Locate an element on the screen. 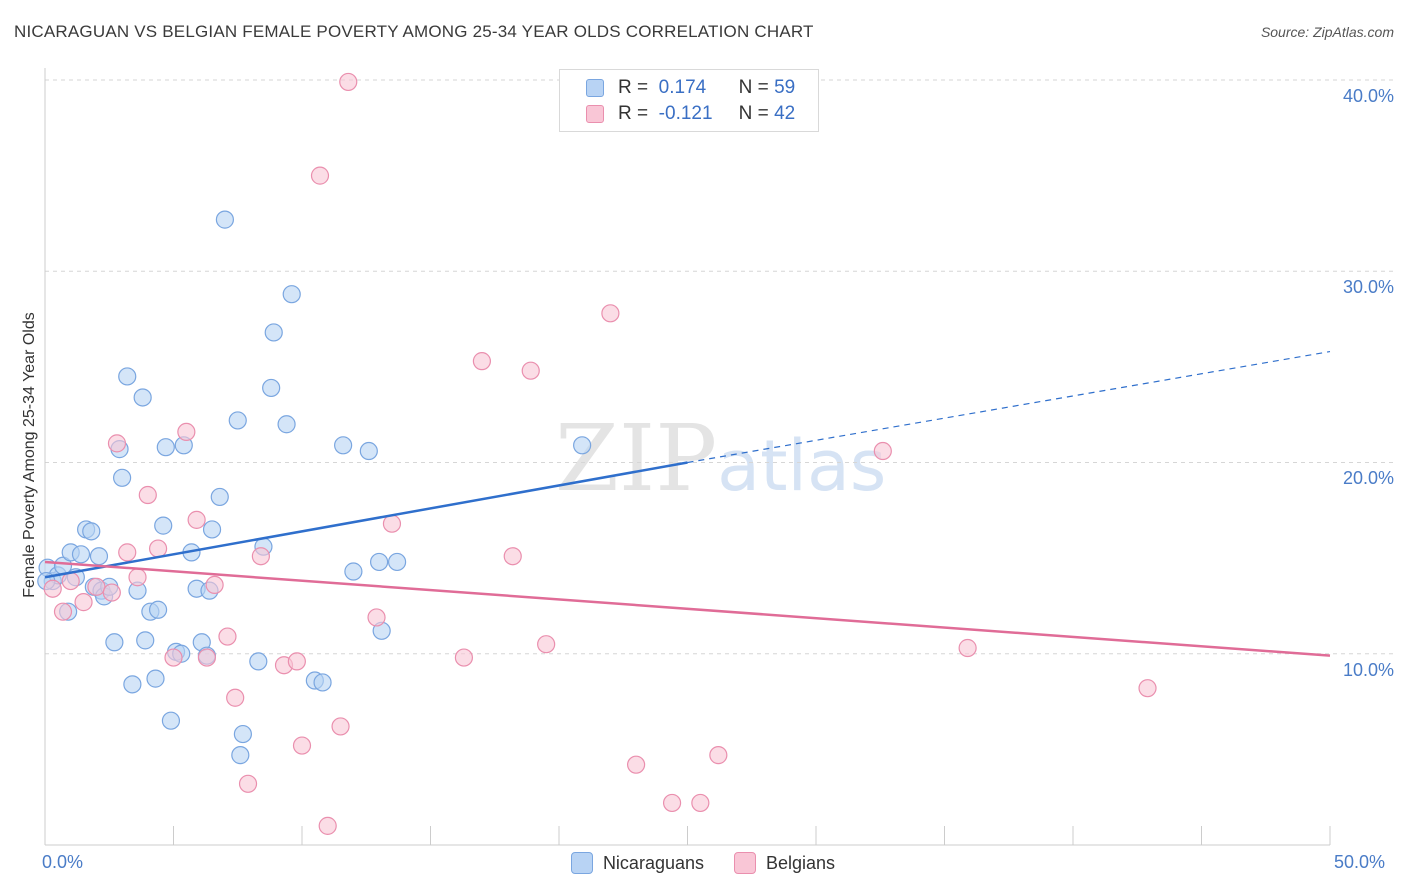 This screenshot has width=1406, height=892. legend-n-value: 42 is located at coordinates (785, 113).